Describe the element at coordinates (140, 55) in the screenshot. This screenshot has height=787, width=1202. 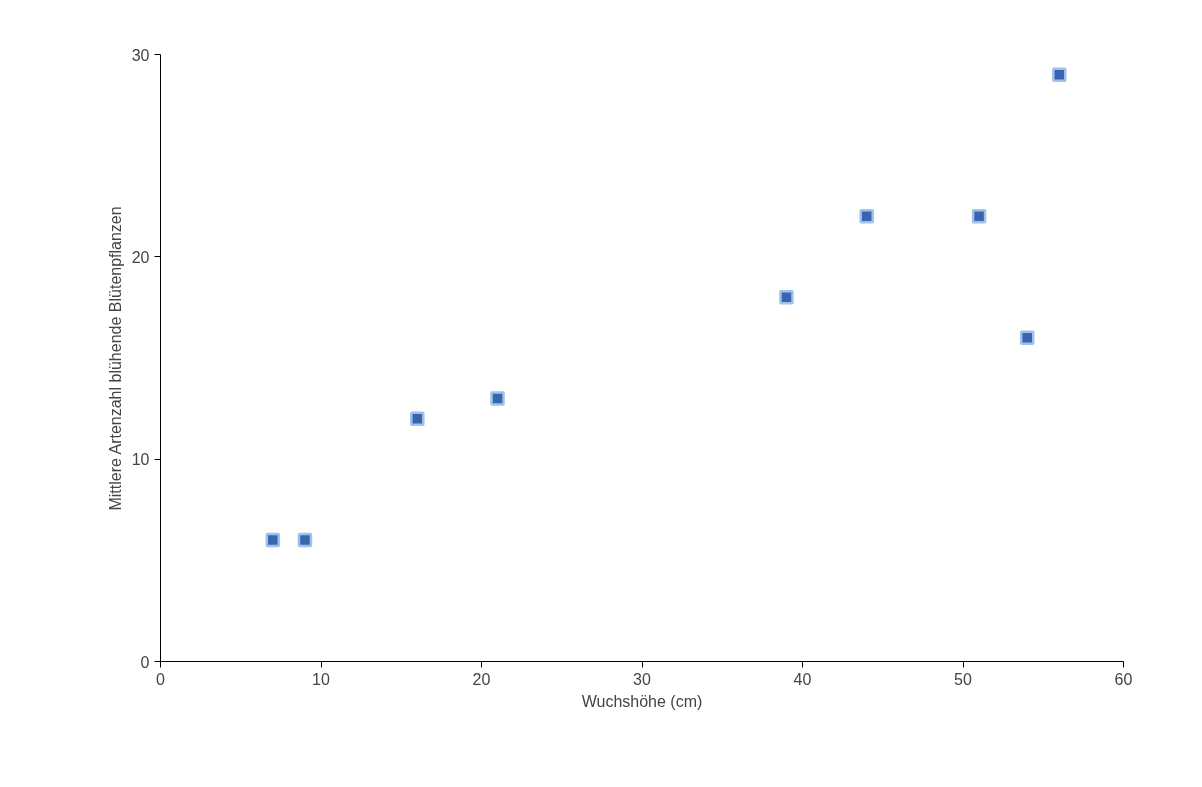
I see `y-tick-label: 30` at that location.